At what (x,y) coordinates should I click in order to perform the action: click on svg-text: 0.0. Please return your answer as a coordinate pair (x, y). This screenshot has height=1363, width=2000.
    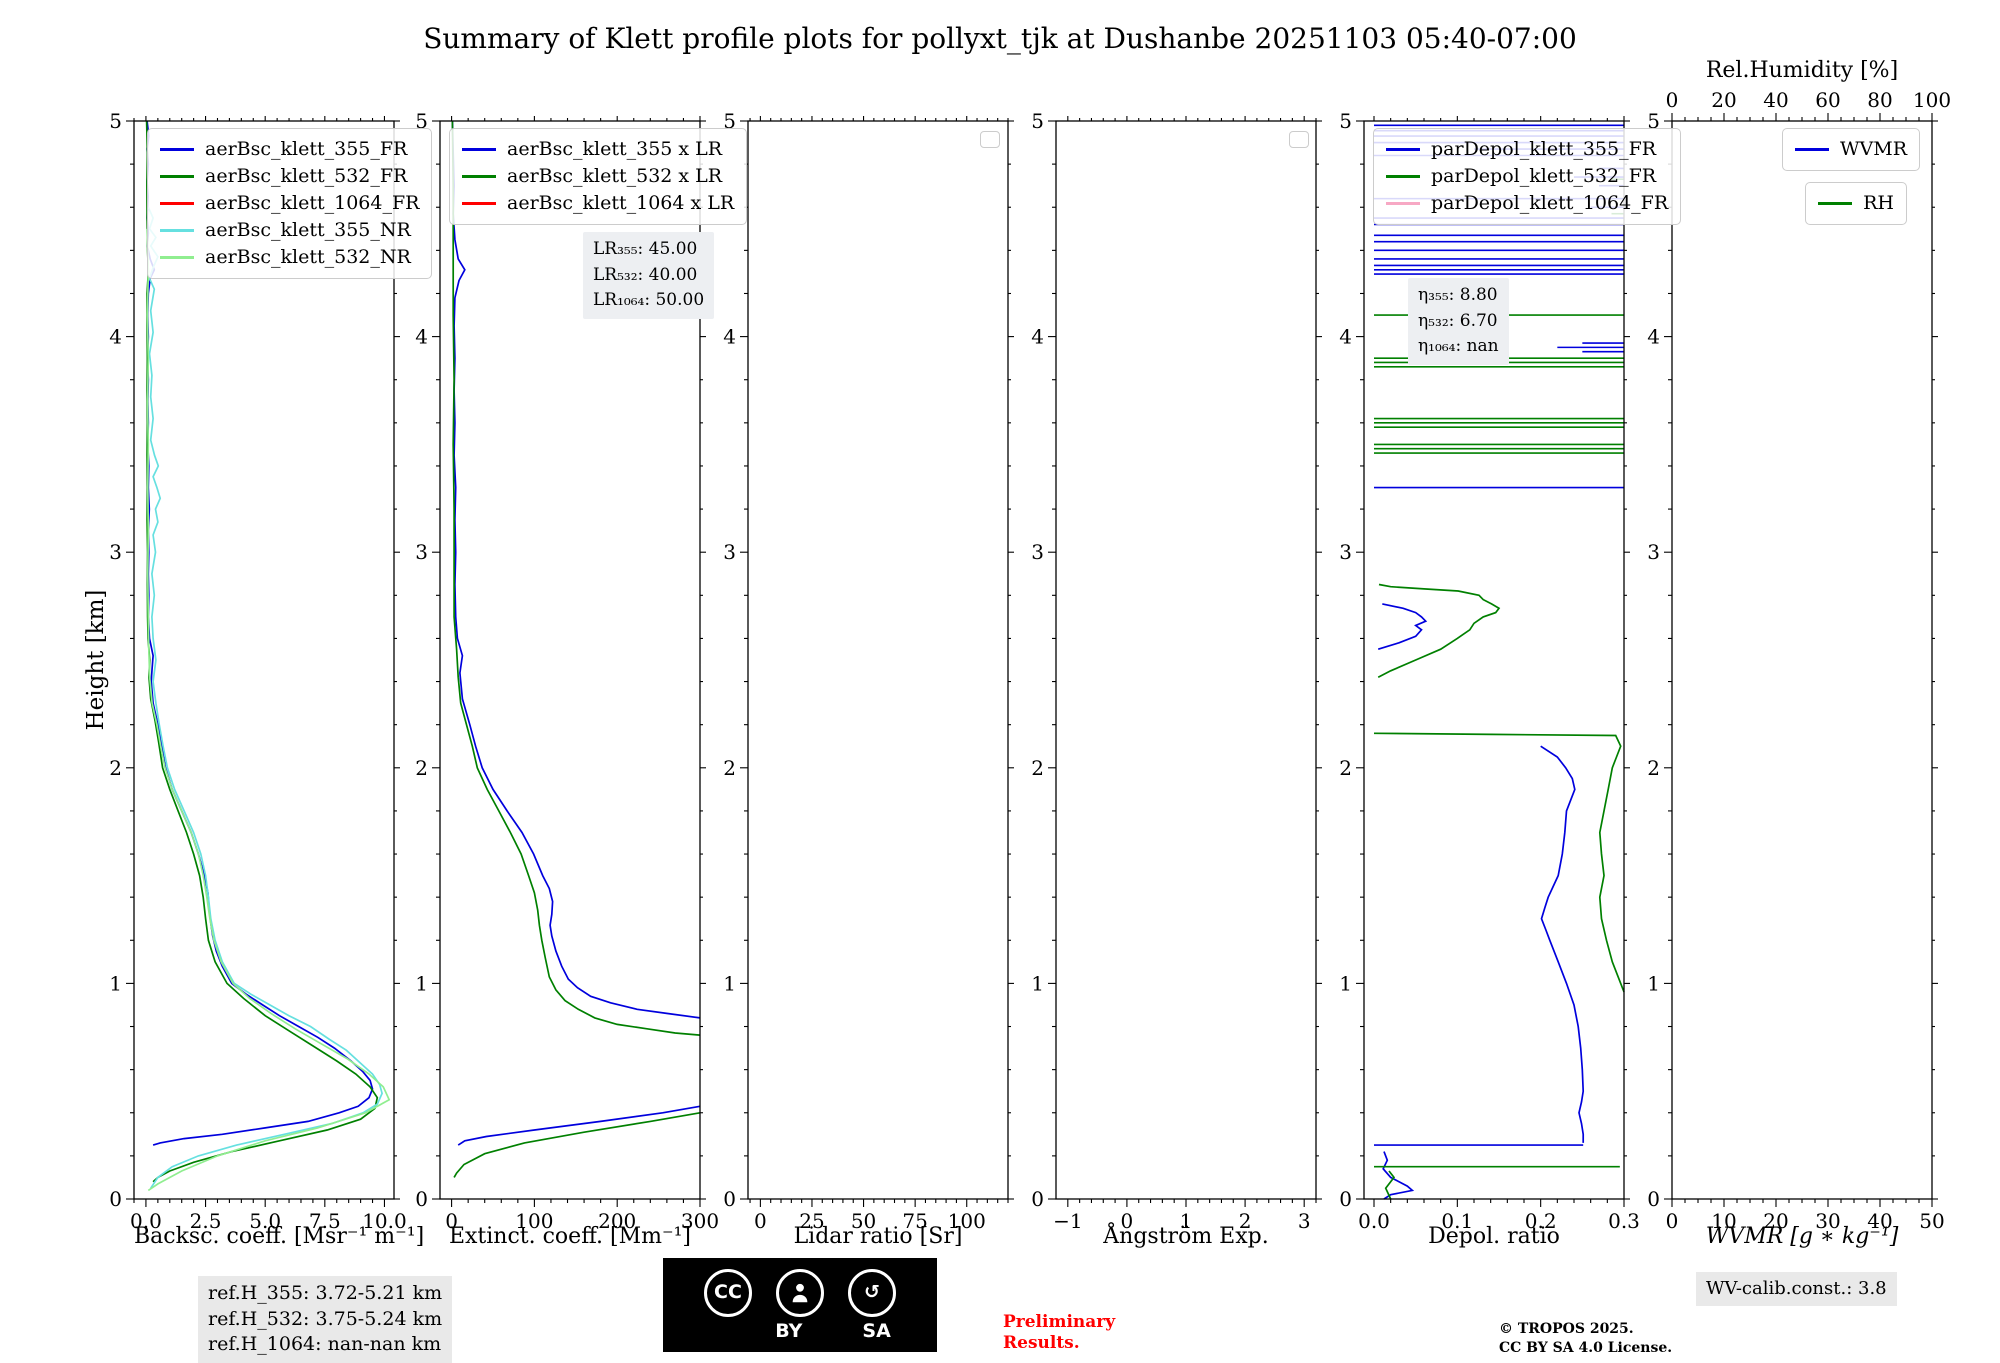
    Looking at the image, I should click on (1374, 1221).